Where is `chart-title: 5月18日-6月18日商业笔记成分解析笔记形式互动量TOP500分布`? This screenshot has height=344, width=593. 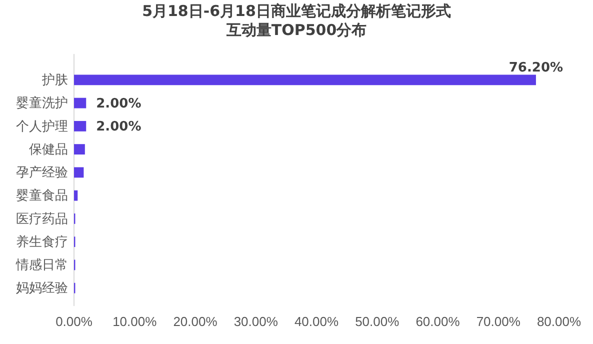 chart-title: 5月18日-6月18日商业笔记成分解析笔记形式互动量TOP500分布 is located at coordinates (296, 20).